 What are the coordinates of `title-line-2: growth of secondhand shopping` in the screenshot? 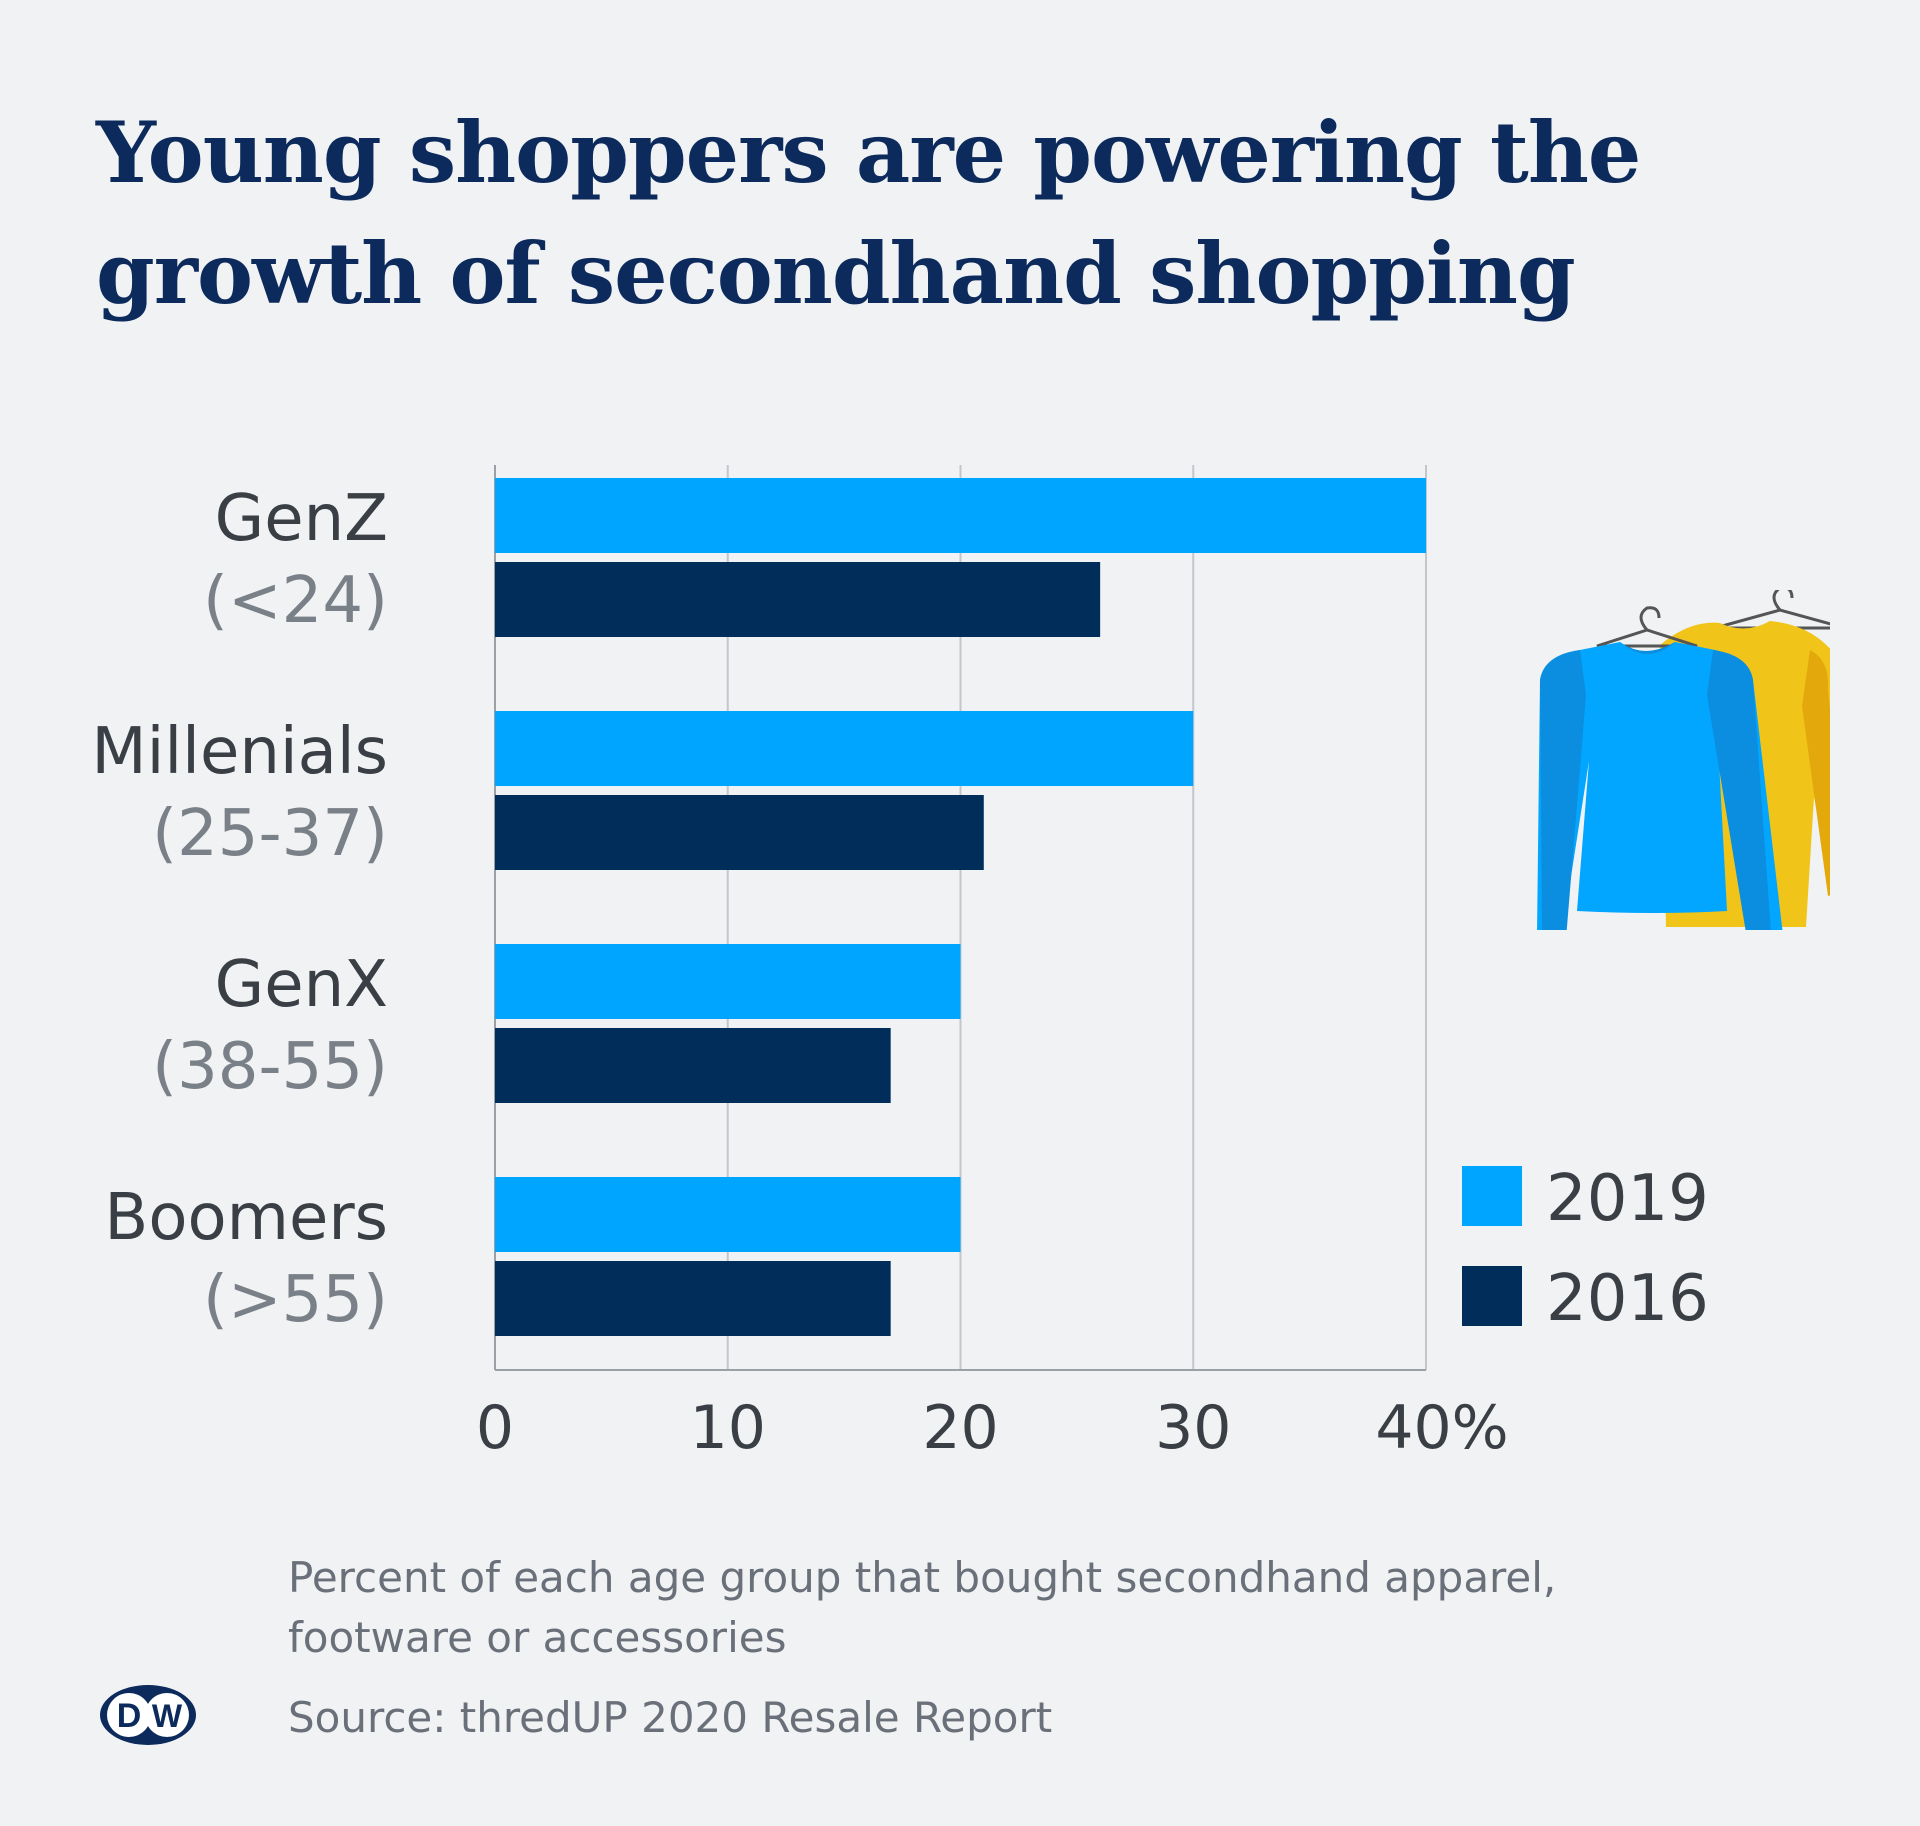 It's located at (836, 273).